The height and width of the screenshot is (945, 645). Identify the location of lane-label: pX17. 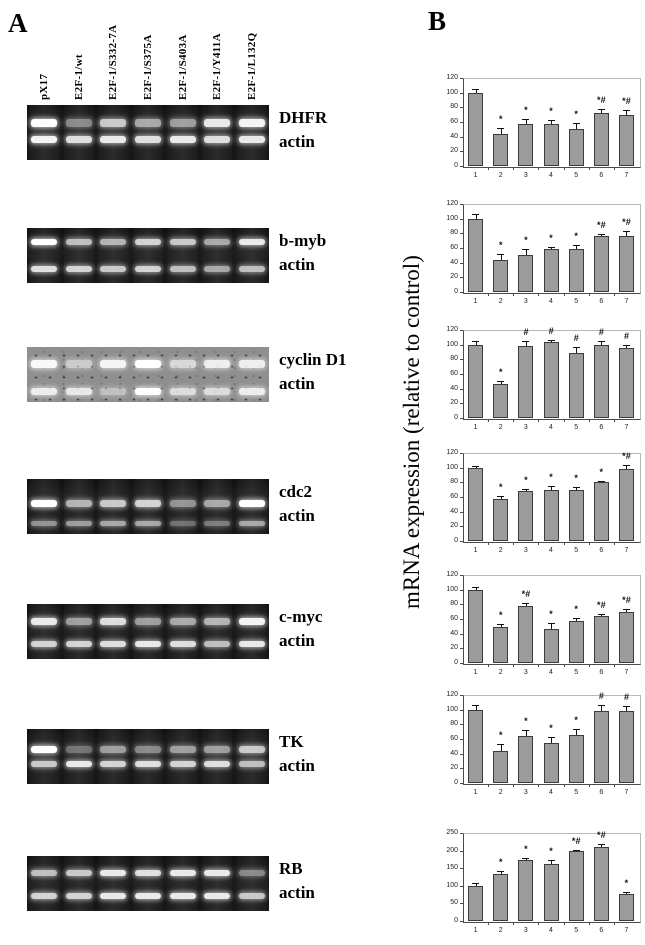
(44, 86).